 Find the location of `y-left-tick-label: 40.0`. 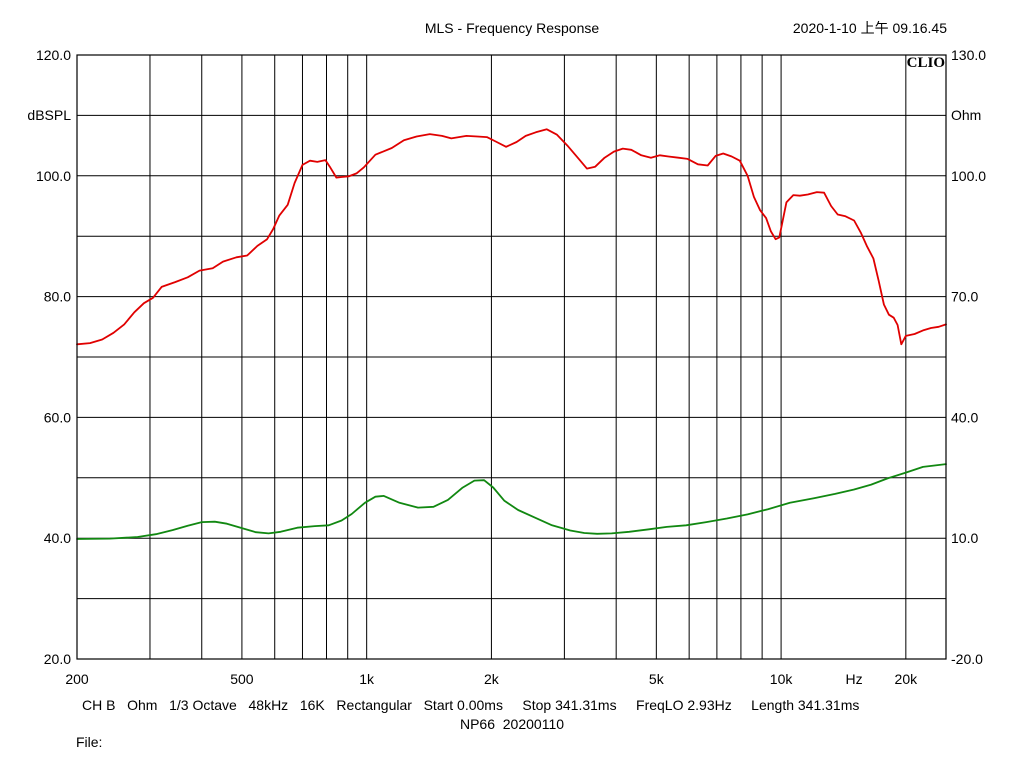

y-left-tick-label: 40.0 is located at coordinates (57, 538).